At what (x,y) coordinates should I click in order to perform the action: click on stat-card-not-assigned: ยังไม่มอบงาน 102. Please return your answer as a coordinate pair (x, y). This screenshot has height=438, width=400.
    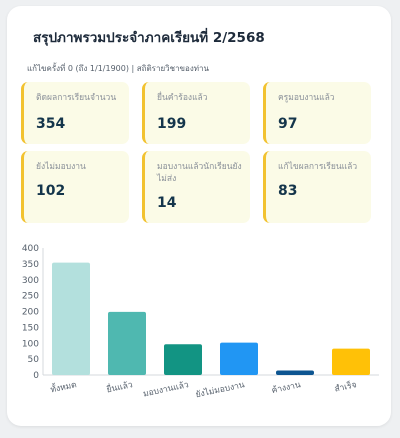
    Looking at the image, I should click on (75, 187).